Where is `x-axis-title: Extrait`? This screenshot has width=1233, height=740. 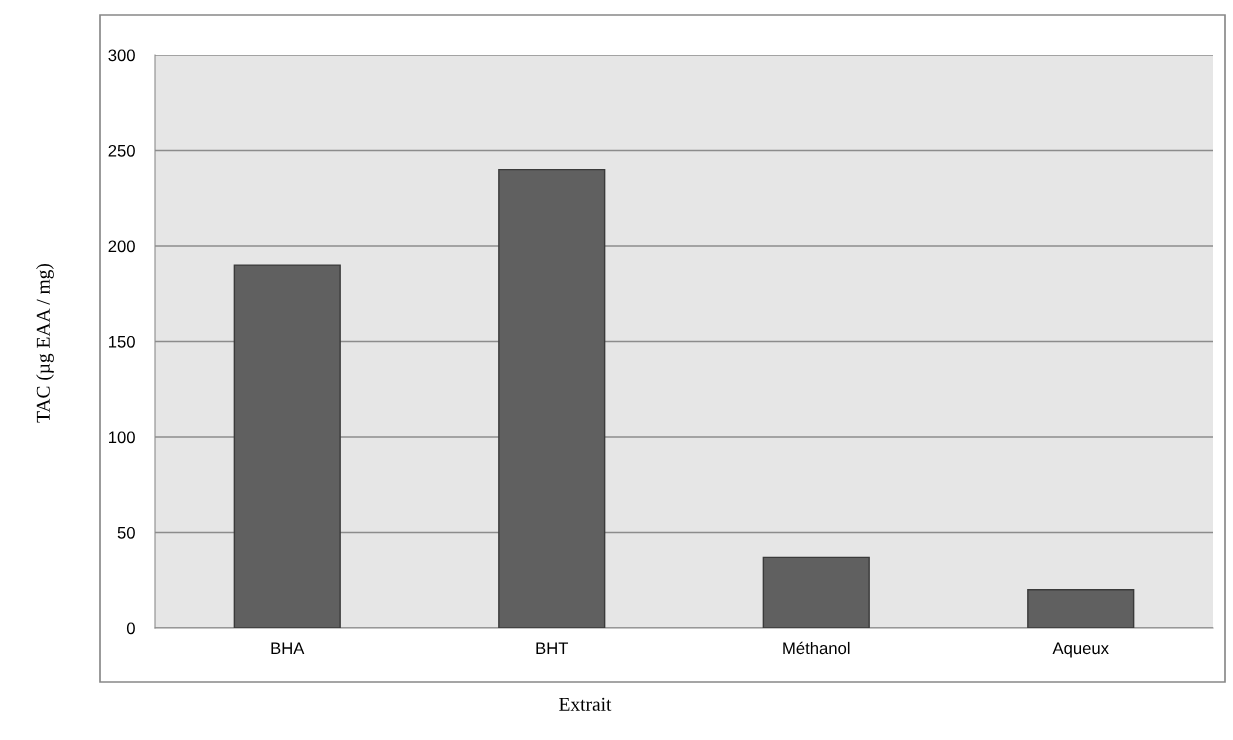
x-axis-title: Extrait is located at coordinates (585, 704).